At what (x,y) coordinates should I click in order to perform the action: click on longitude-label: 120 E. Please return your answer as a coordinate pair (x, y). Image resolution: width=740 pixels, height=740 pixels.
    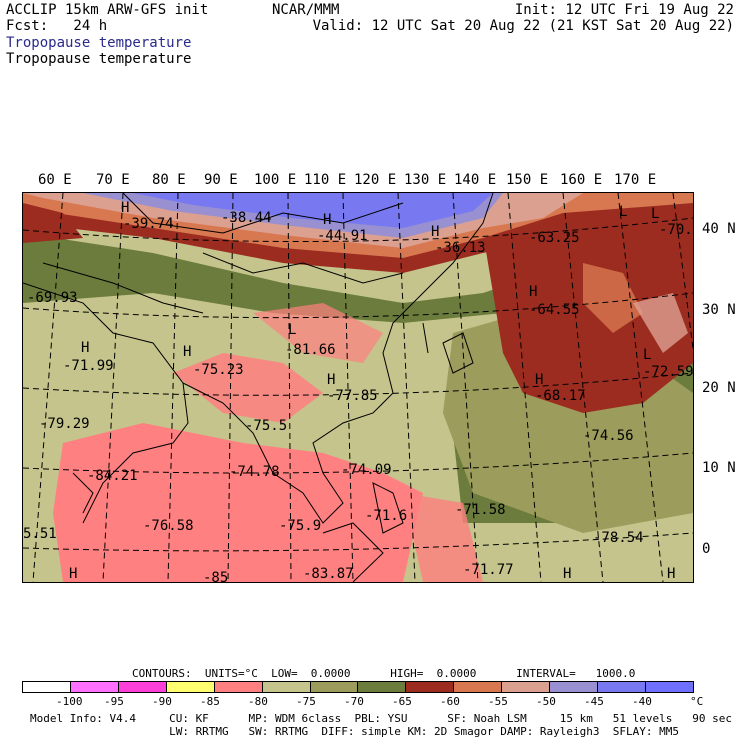
    Looking at the image, I should click on (375, 180).